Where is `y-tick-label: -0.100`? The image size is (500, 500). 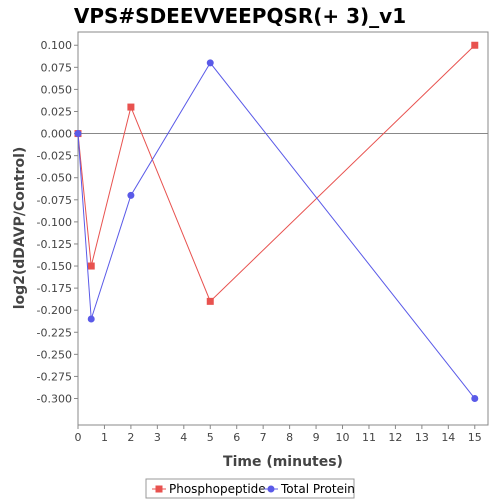
y-tick-label: -0.100 is located at coordinates (54, 222).